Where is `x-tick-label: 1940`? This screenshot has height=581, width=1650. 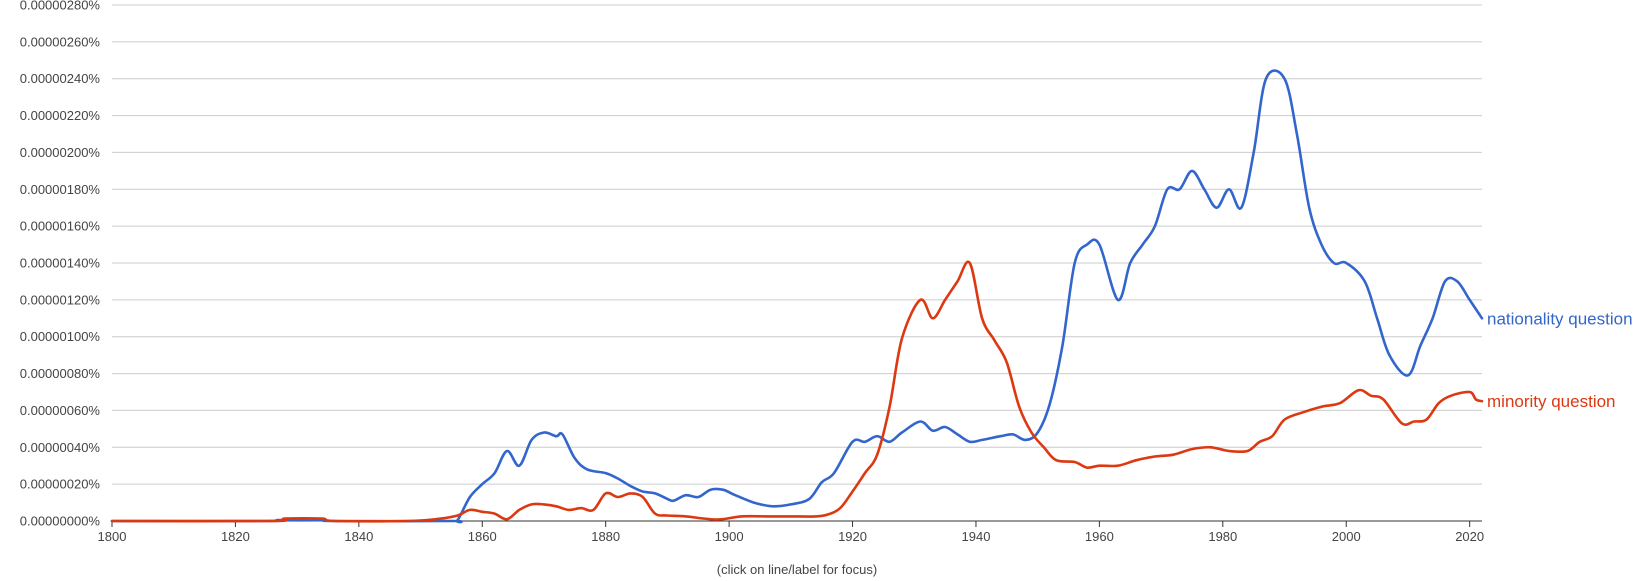
x-tick-label: 1940 is located at coordinates (976, 536).